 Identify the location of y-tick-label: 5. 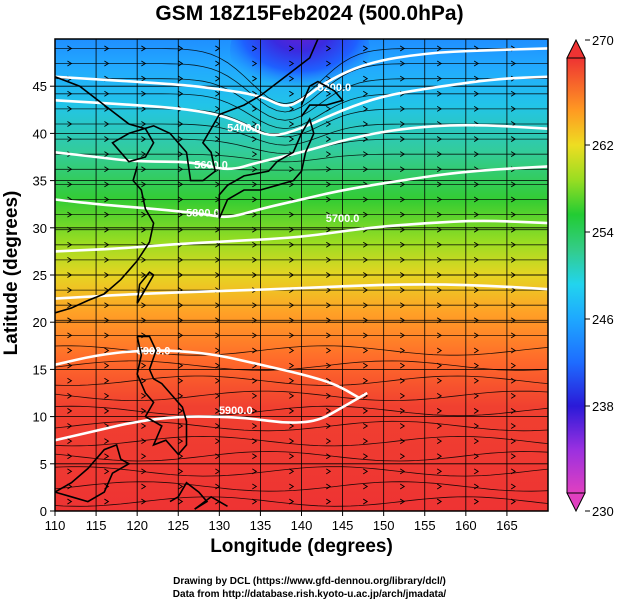
(43, 464).